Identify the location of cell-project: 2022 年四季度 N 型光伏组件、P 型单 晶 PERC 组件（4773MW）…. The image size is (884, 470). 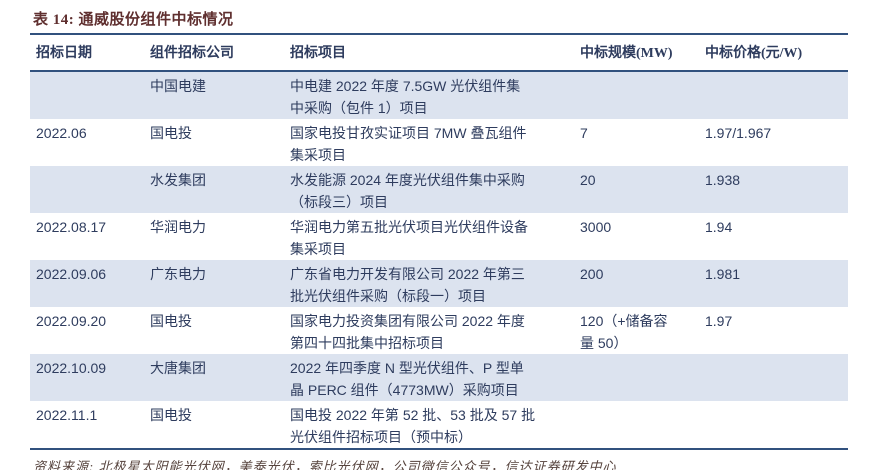
(407, 379).